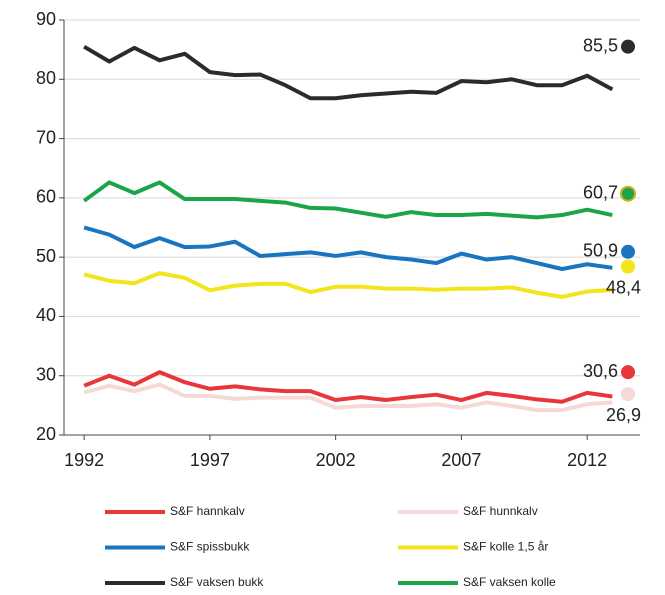 This screenshot has height=595, width=665. Describe the element at coordinates (623, 415) in the screenshot. I see `annotation-label: 26,9` at that location.